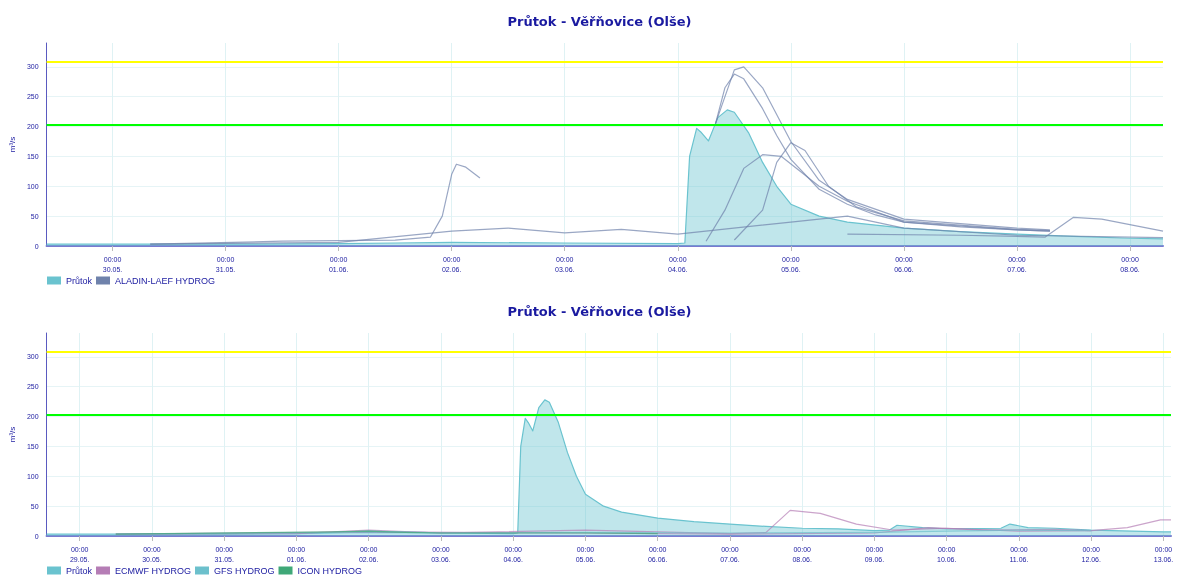 The image size is (1199, 581). Describe the element at coordinates (153, 570) in the screenshot. I see `legend-label: ECMWF HYDROG` at that location.